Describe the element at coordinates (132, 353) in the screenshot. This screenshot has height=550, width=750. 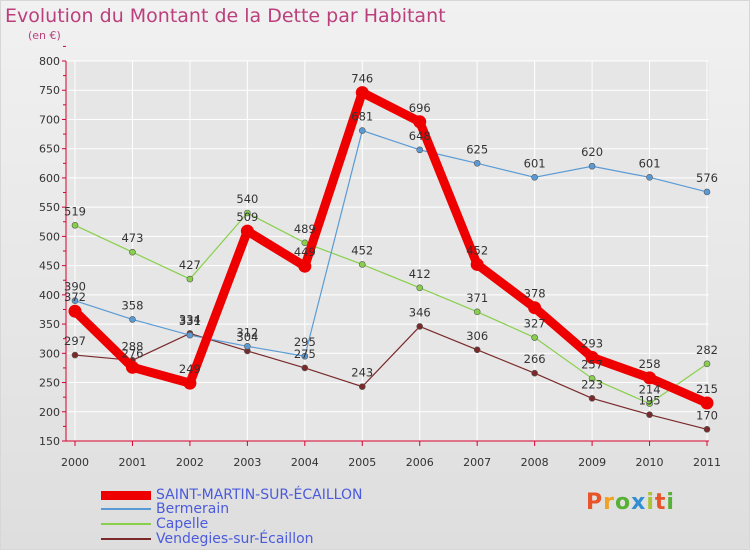
I see `data-label: 276` at that location.